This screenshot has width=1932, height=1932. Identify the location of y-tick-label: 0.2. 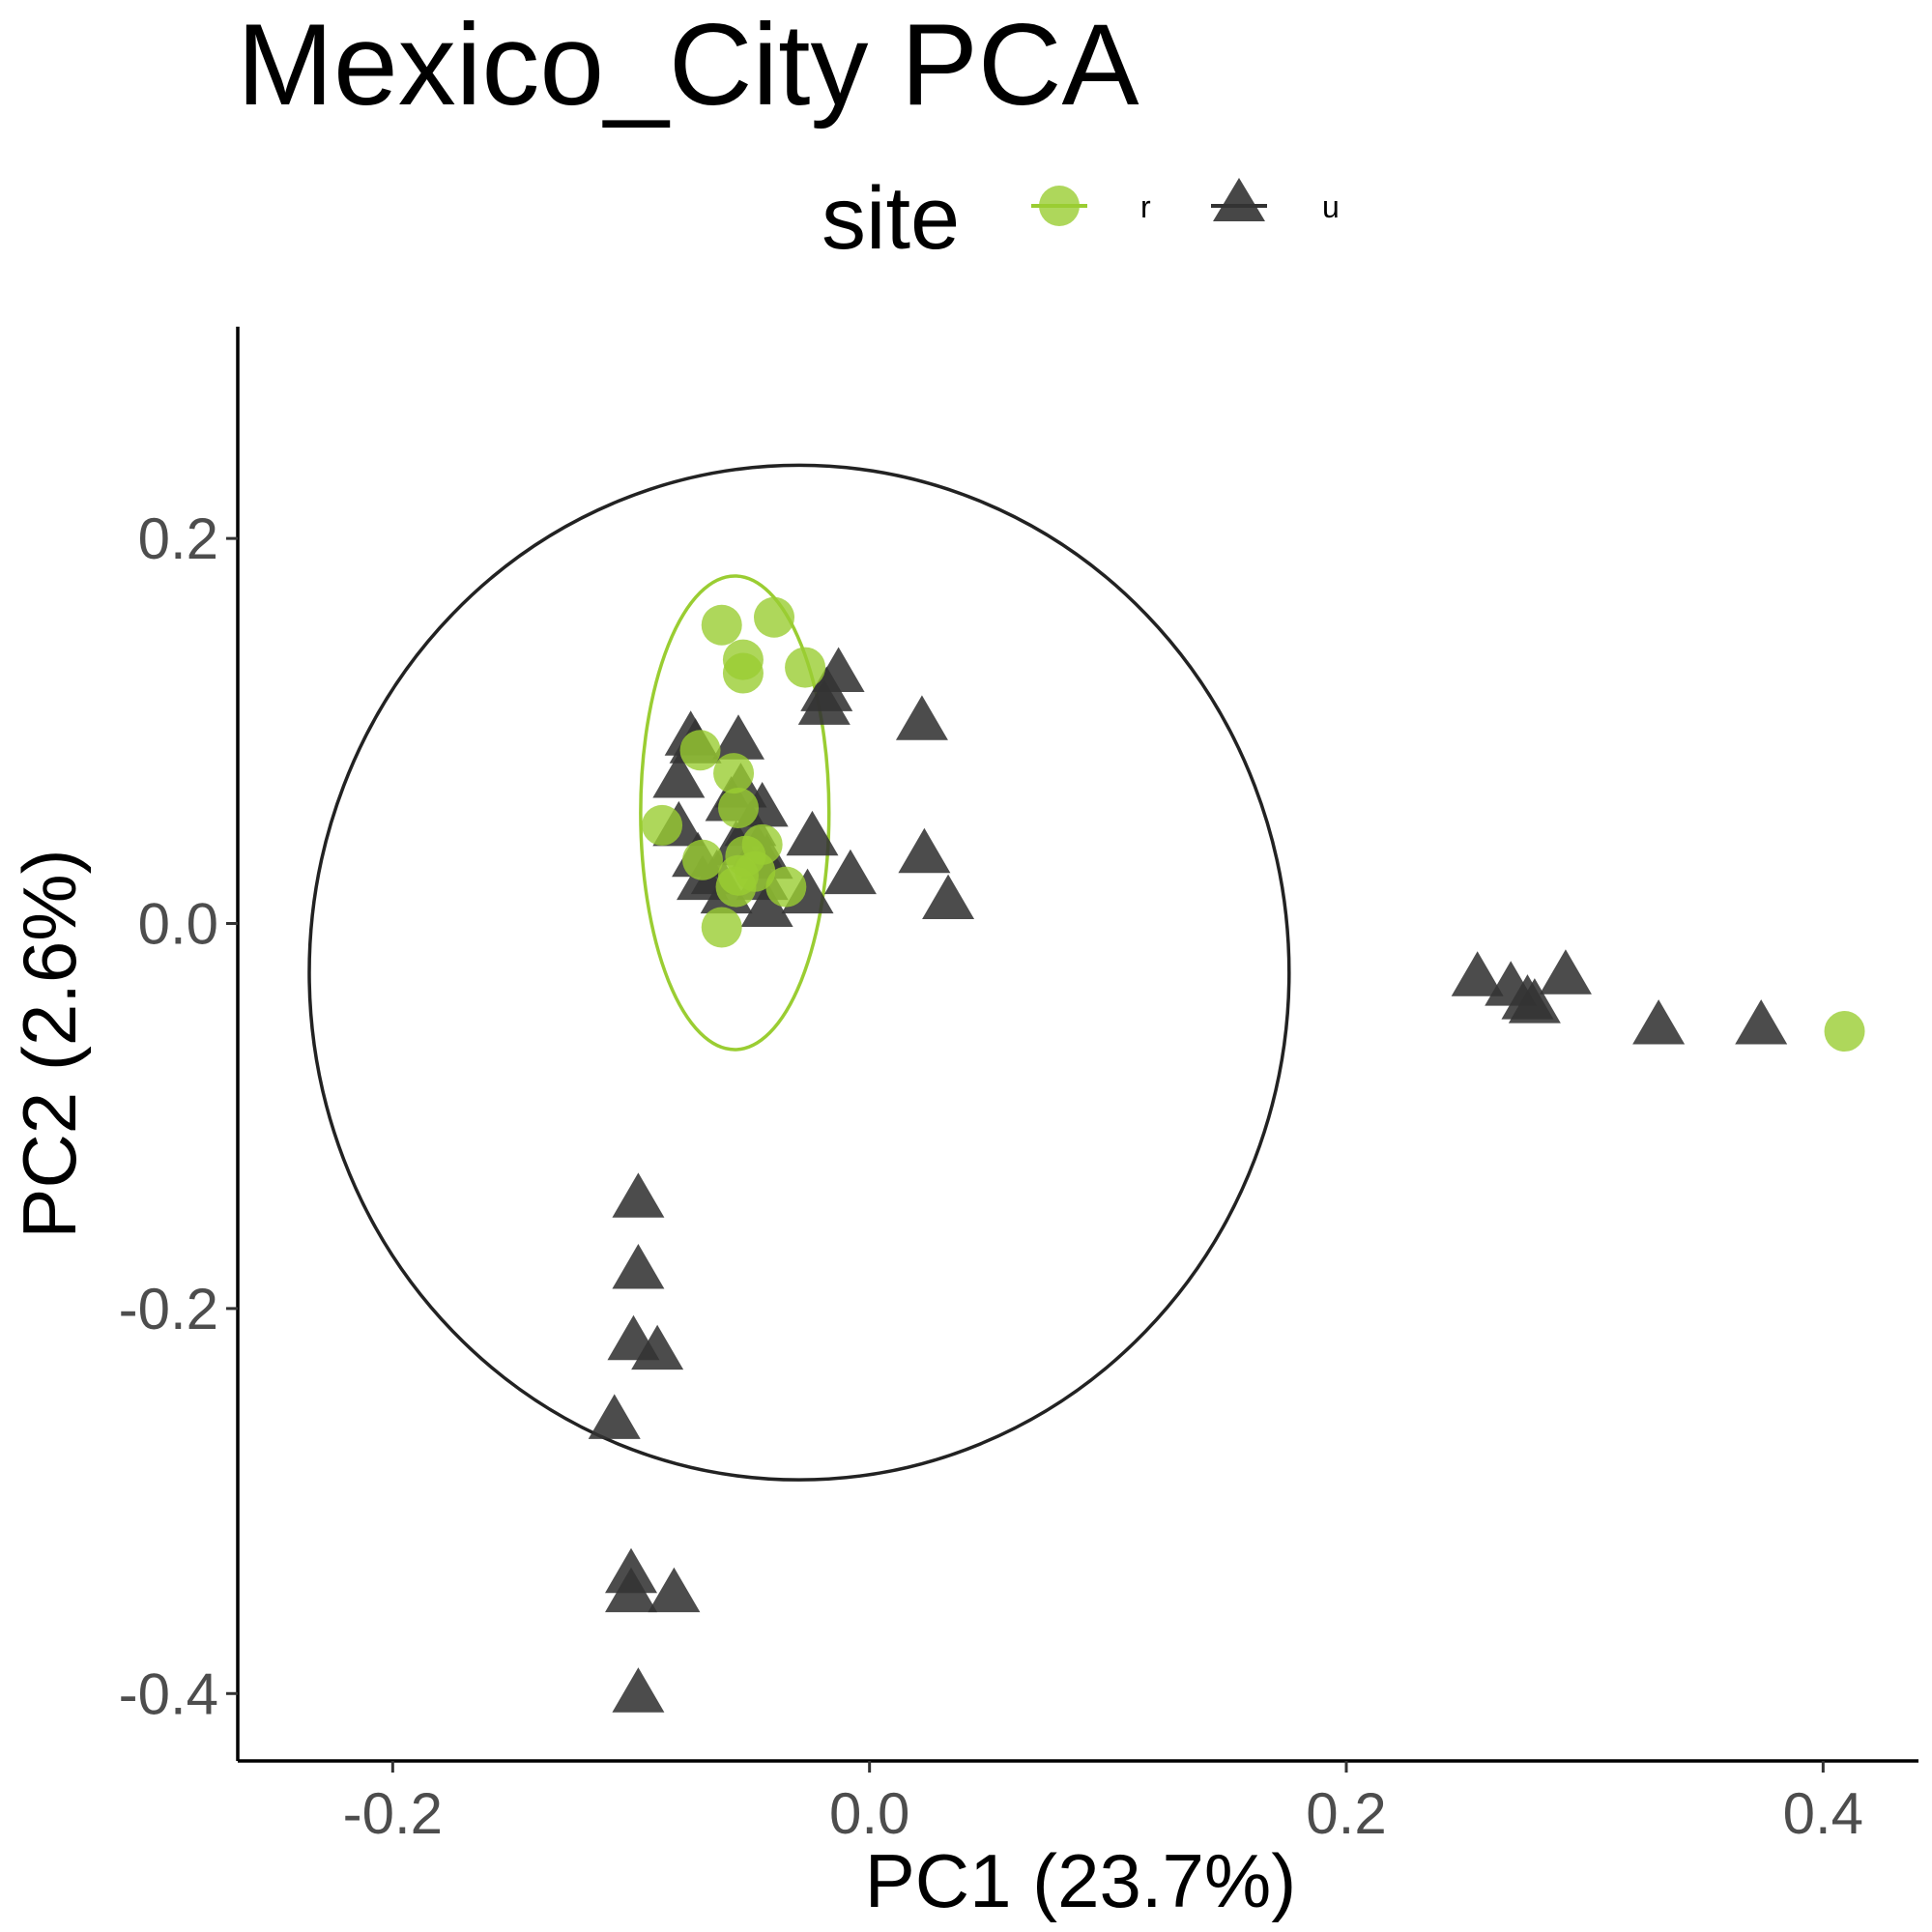
(178, 538).